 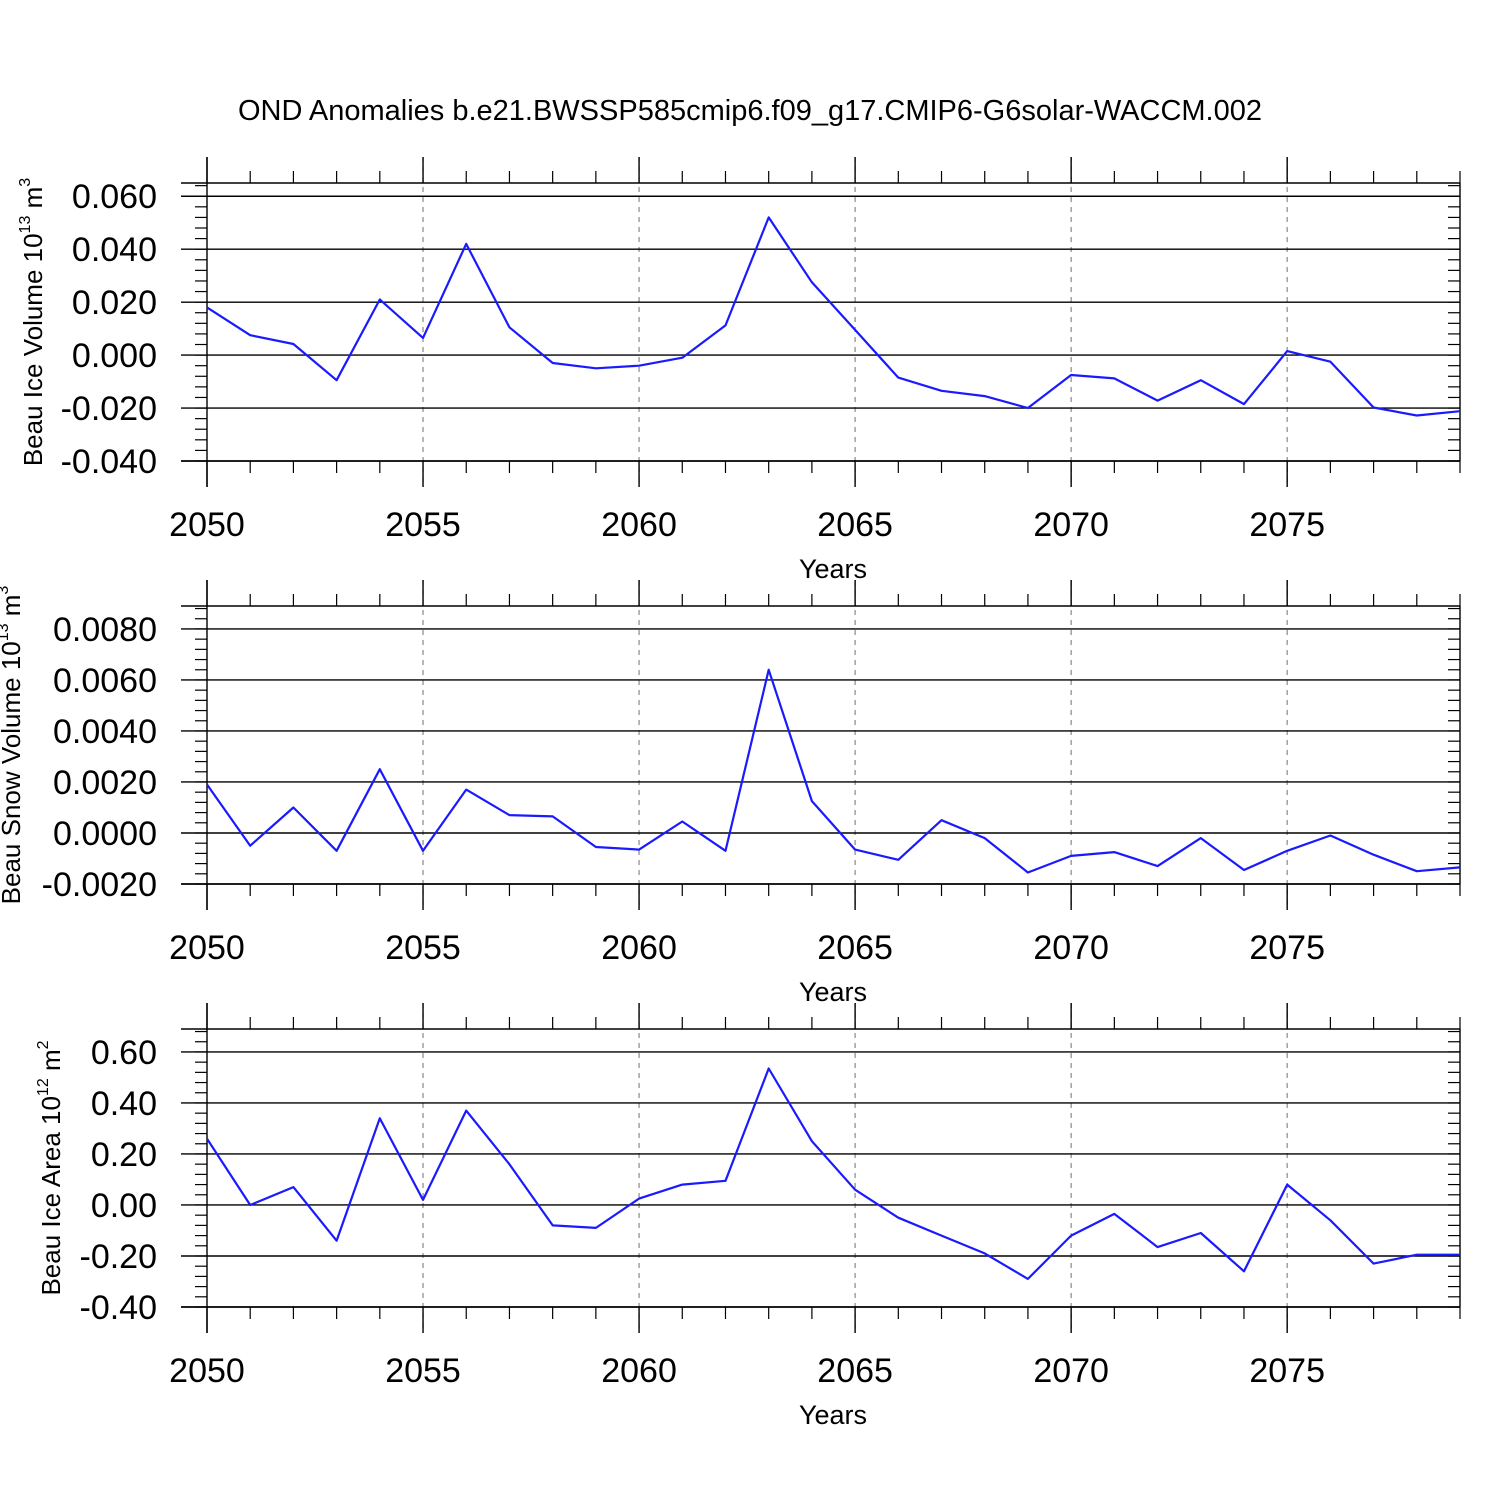 What do you see at coordinates (109, 409) in the screenshot?
I see `y-tick-label: -0.020` at bounding box center [109, 409].